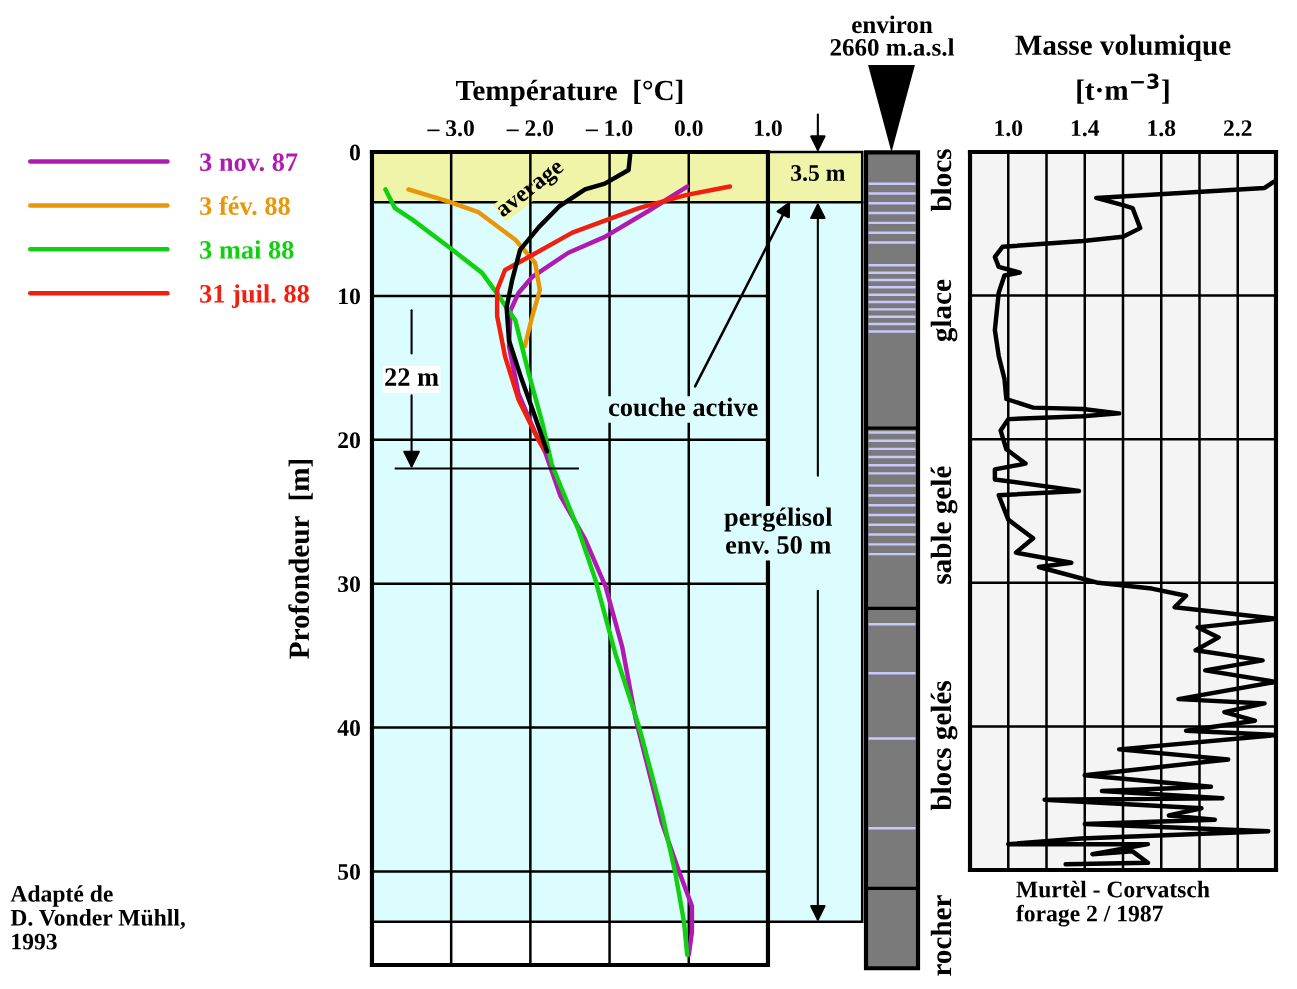 This screenshot has height=989, width=1297. I want to click on y-tick-label: 30, so click(349, 584).